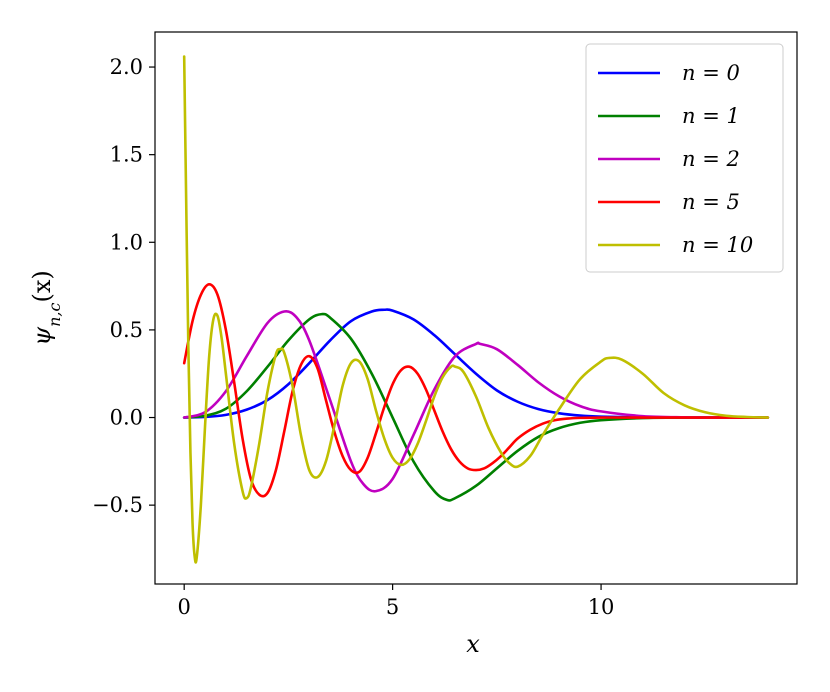  What do you see at coordinates (183, 607) in the screenshot?
I see `x-tick-label: 0` at bounding box center [183, 607].